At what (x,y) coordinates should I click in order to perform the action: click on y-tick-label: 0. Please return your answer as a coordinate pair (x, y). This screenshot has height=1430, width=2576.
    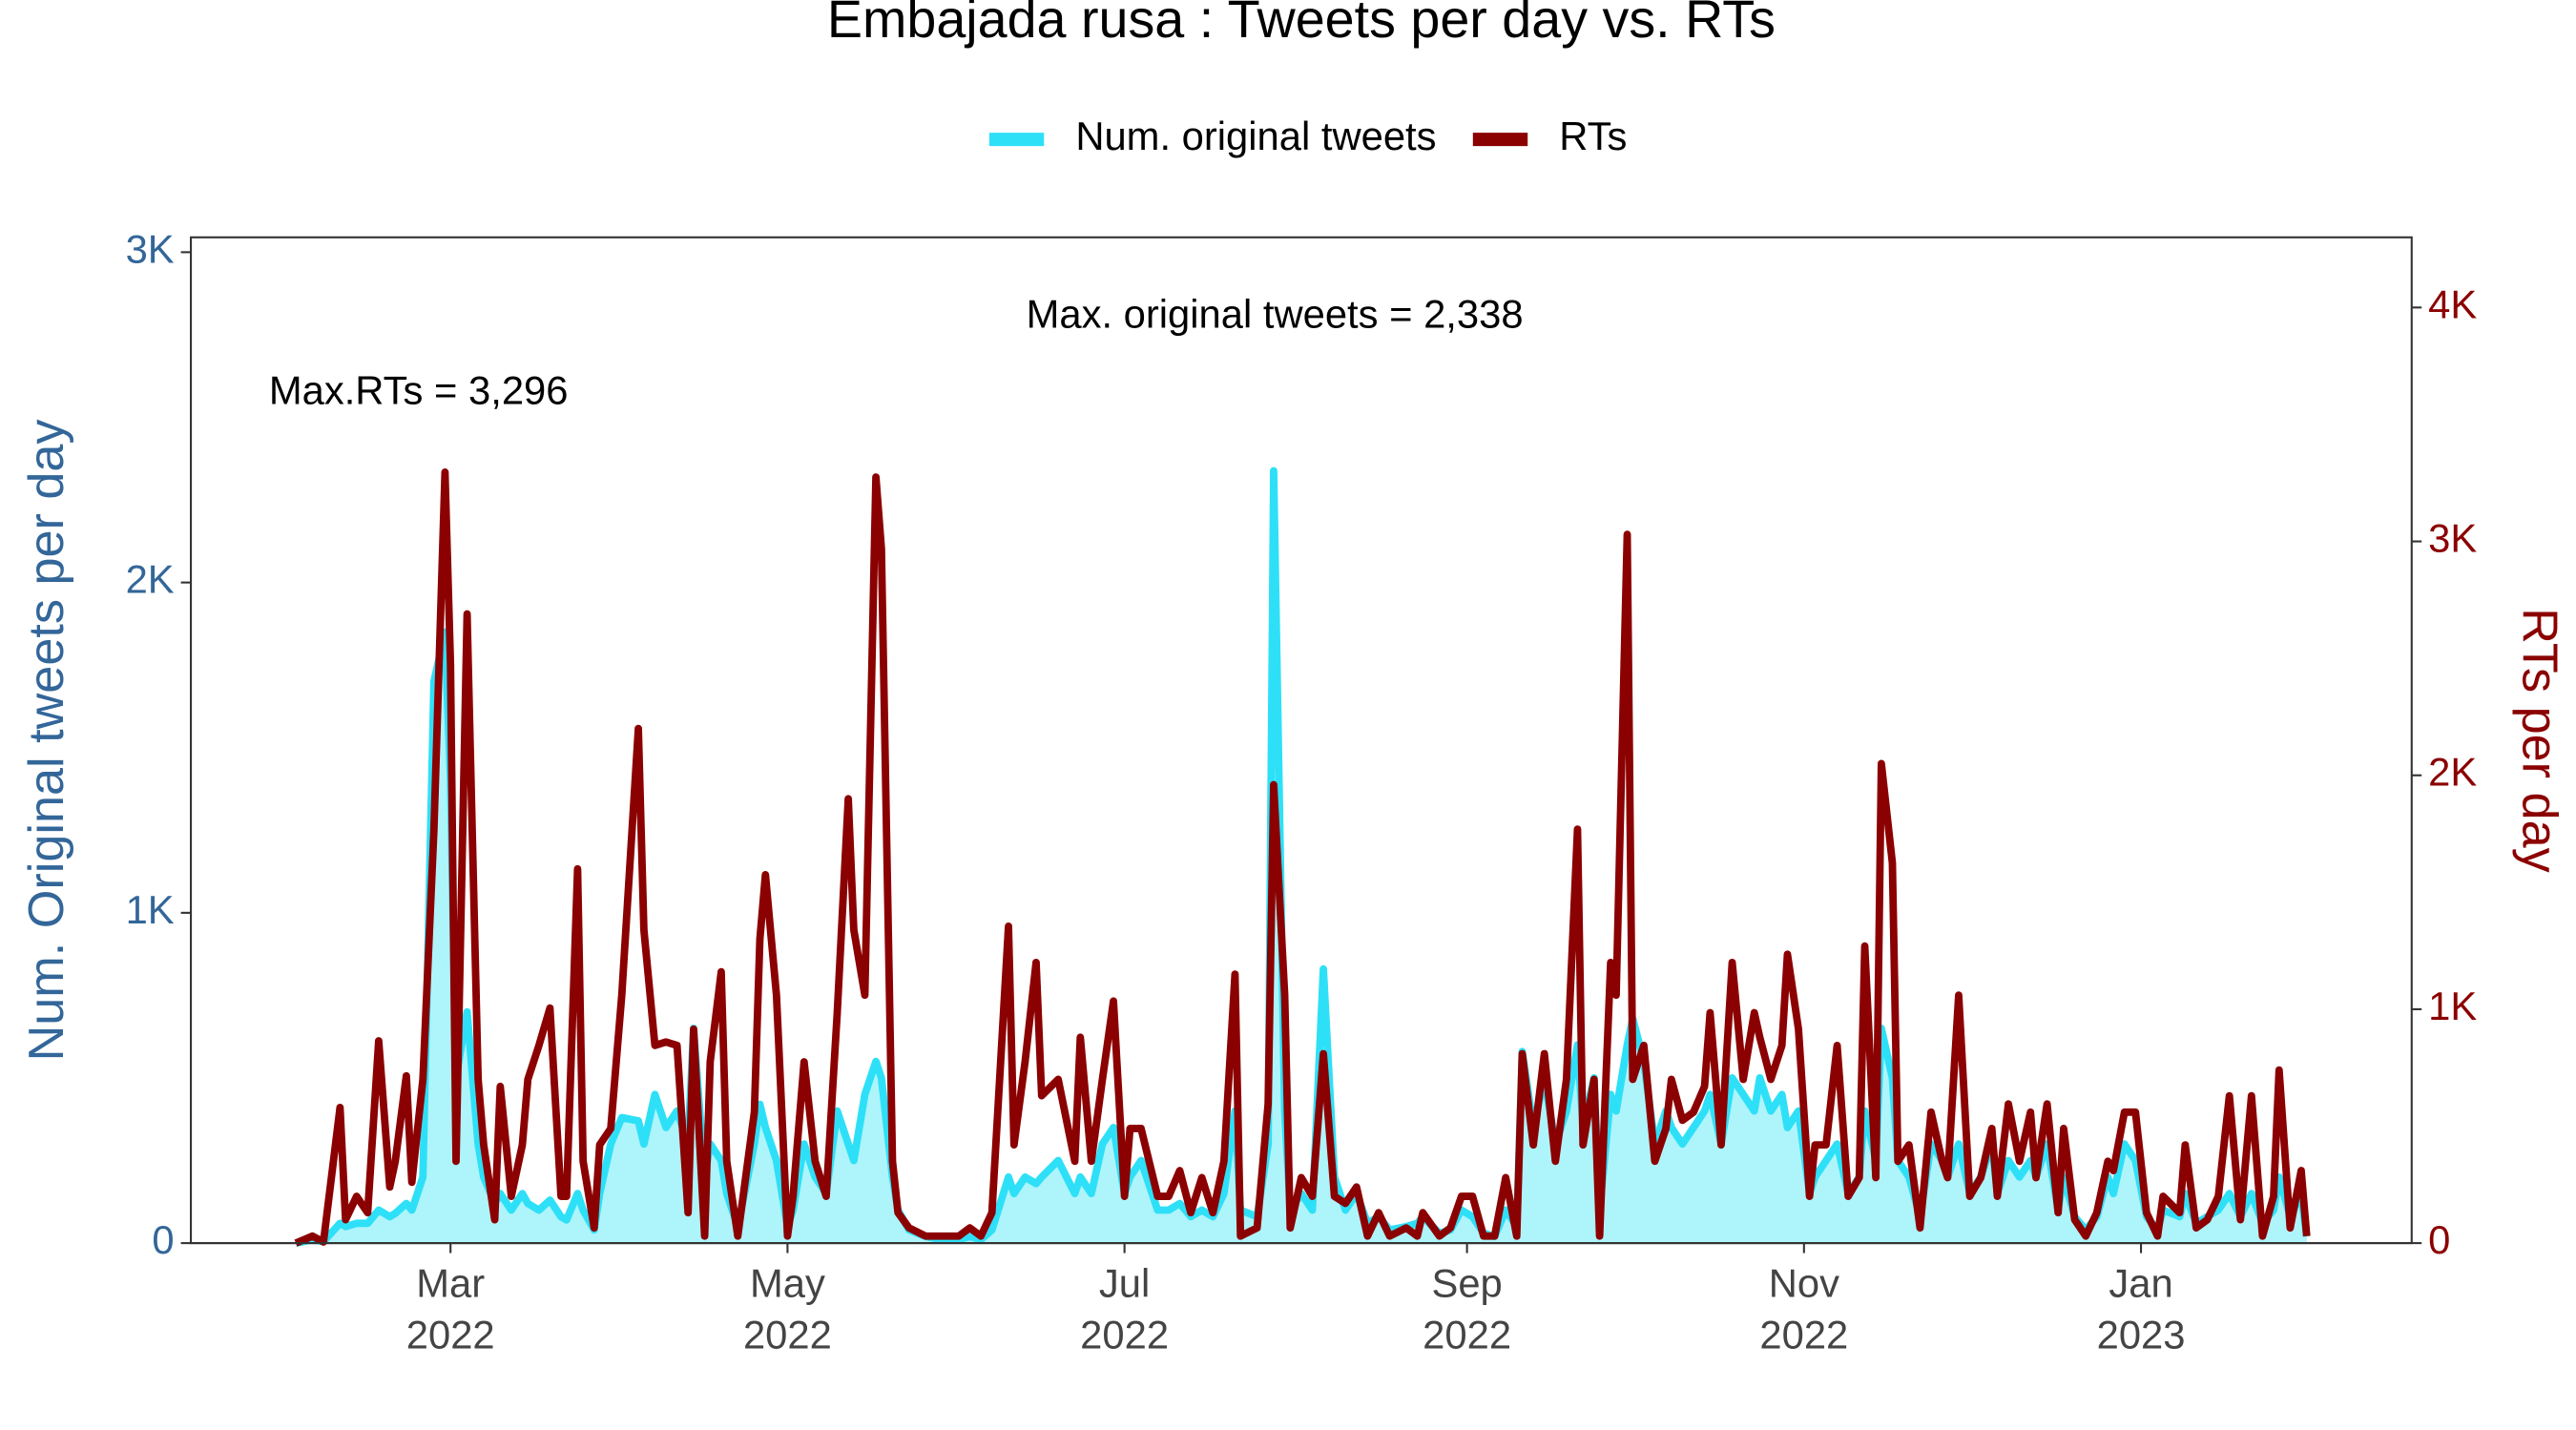
    Looking at the image, I should click on (163, 1239).